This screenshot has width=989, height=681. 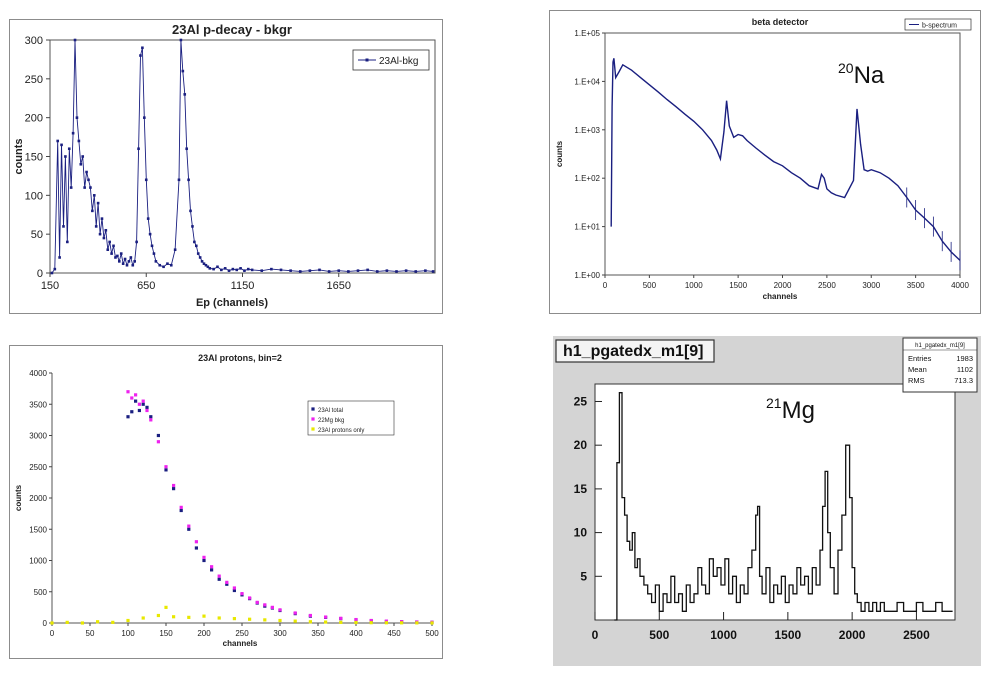 What do you see at coordinates (963, 380) in the screenshot?
I see `stats-value: 713.3` at bounding box center [963, 380].